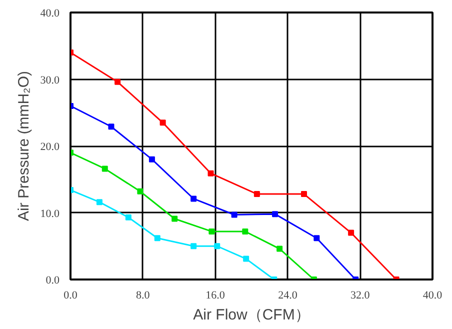 The image size is (452, 329). What do you see at coordinates (50, 147) in the screenshot?
I see `y-tick-label: 20.0` at bounding box center [50, 147].